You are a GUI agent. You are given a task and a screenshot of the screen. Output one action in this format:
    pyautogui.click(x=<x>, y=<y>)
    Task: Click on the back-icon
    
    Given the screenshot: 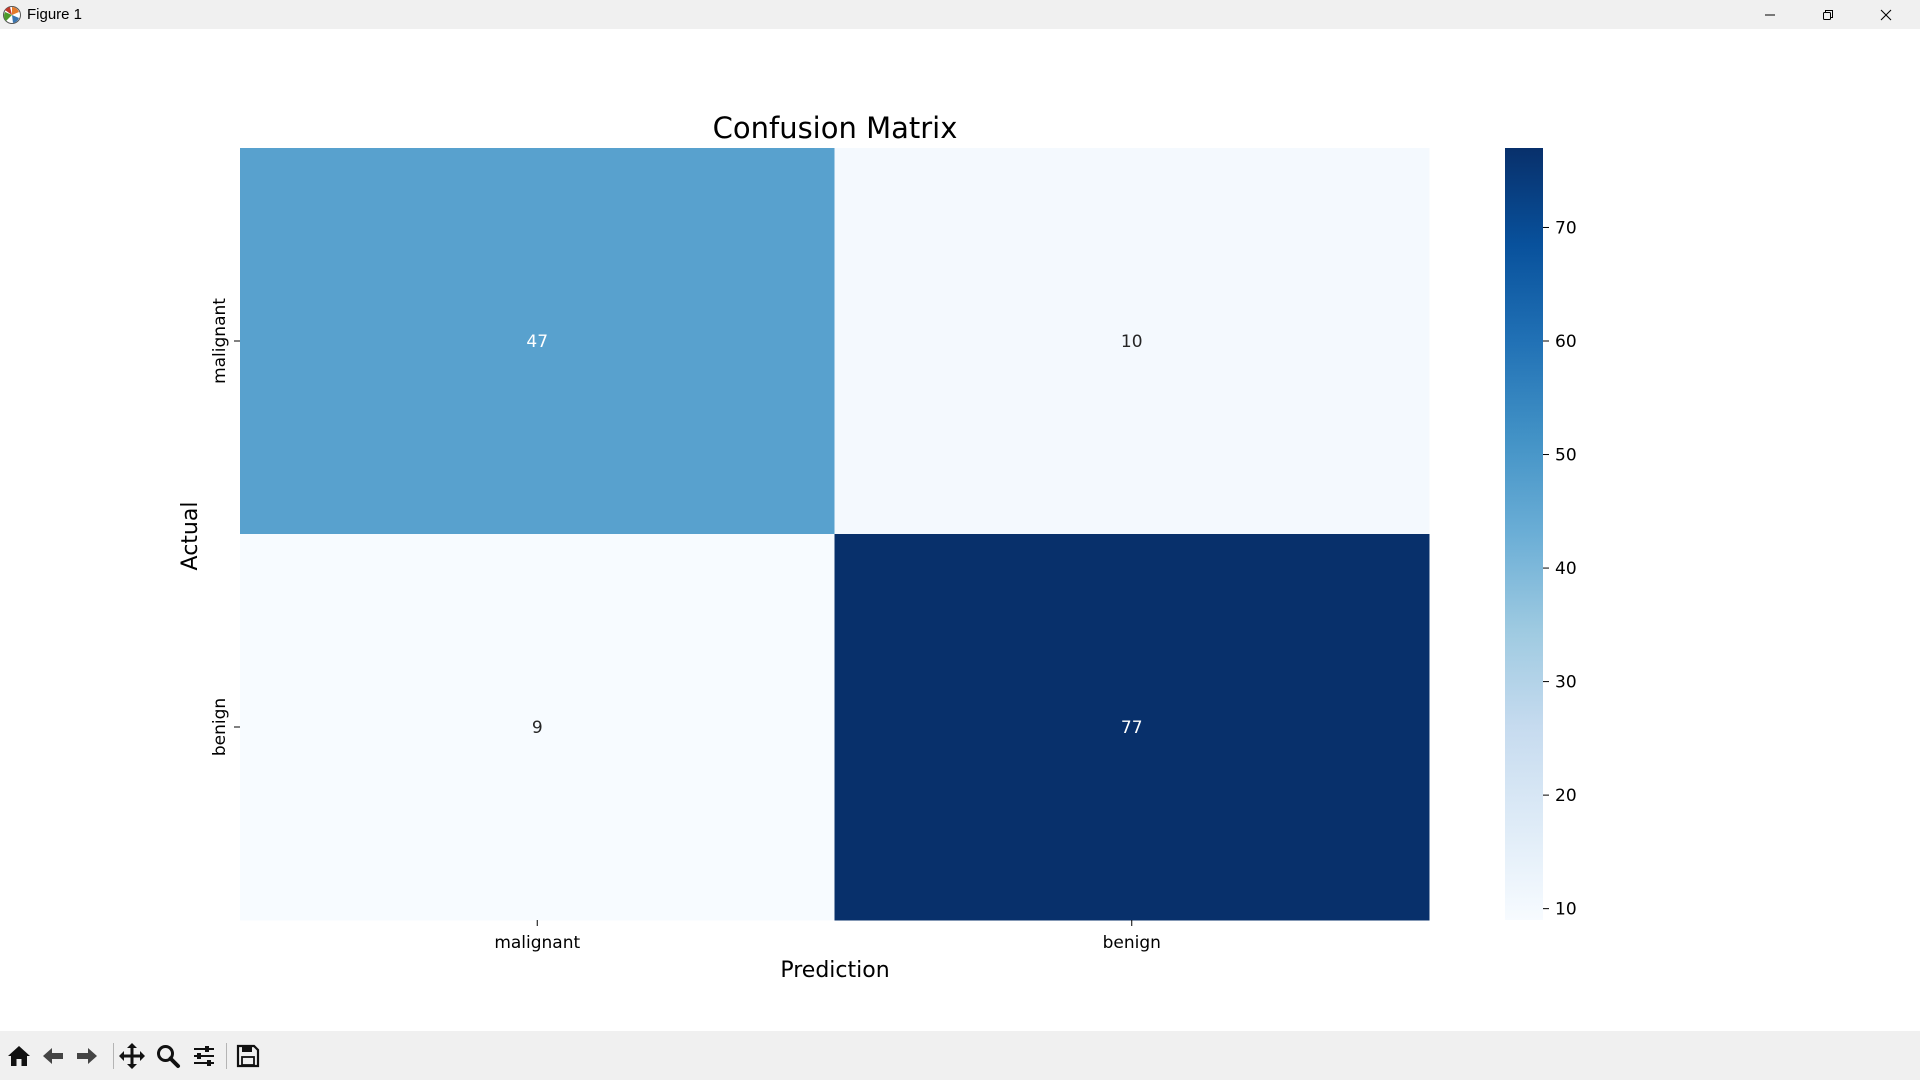 What is the action you would take?
    pyautogui.click(x=53, y=1056)
    